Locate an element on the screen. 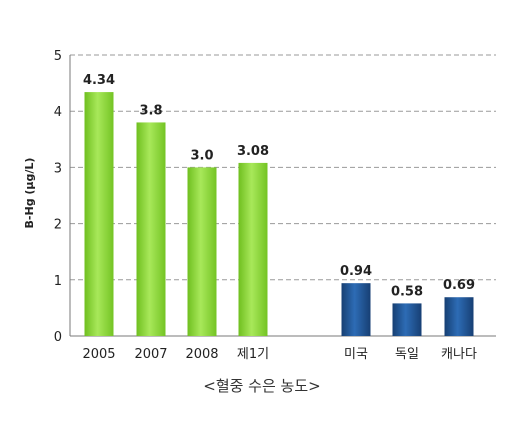 The width and height of the screenshot is (520, 423). x-tick-label: 독일 is located at coordinates (407, 354).